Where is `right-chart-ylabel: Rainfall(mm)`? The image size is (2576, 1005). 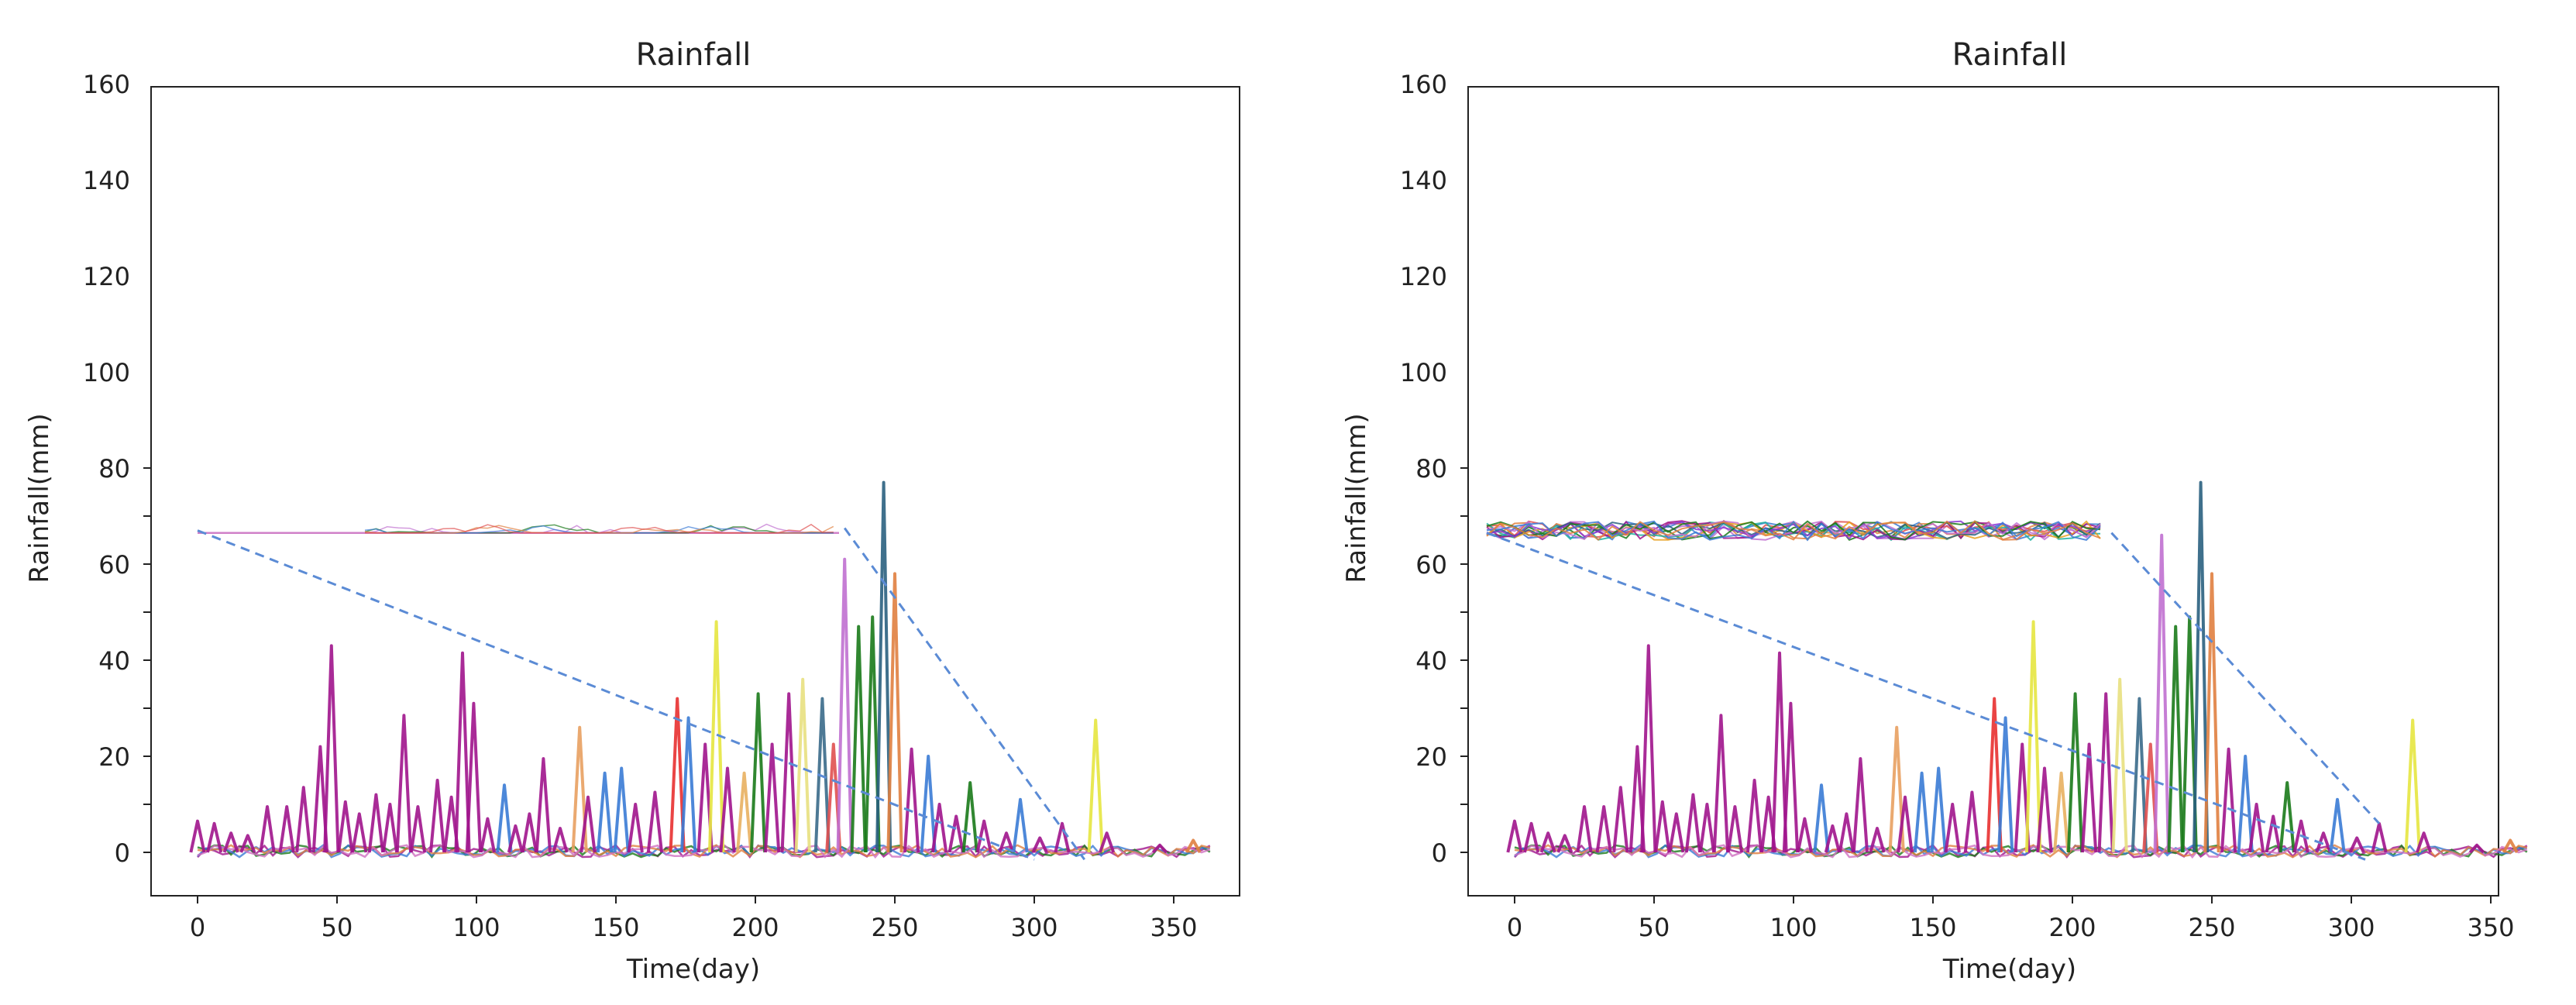
right-chart-ylabel: Rainfall(mm) is located at coordinates (1356, 498).